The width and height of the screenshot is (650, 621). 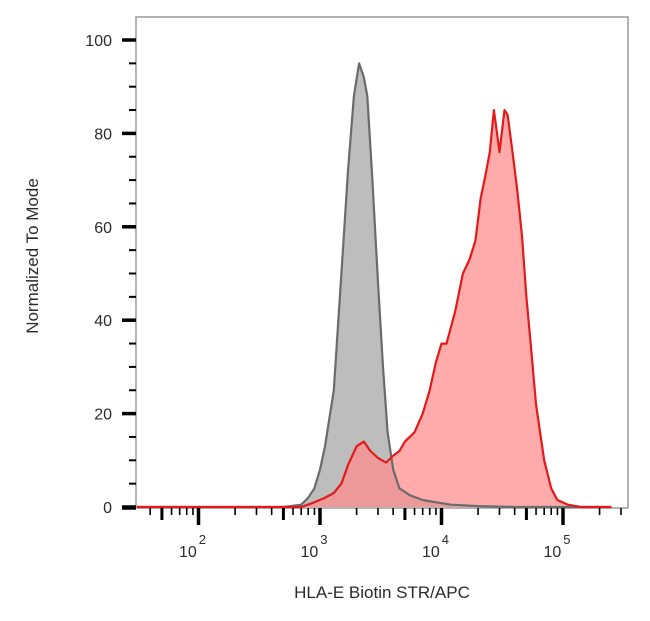 What do you see at coordinates (103, 228) in the screenshot?
I see `y-tick-label: 60` at bounding box center [103, 228].